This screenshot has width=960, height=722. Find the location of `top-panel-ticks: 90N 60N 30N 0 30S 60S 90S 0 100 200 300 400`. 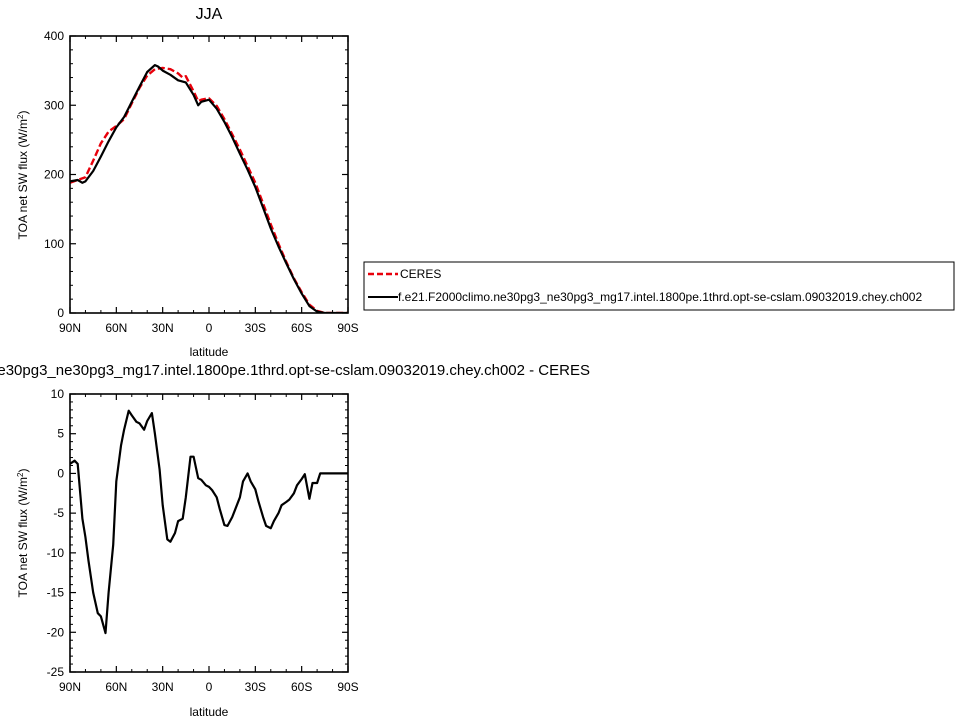

top-panel-ticks: 90N 60N 30N 0 30S 60S 90S 0 100 200 300 400 is located at coordinates (201, 182).